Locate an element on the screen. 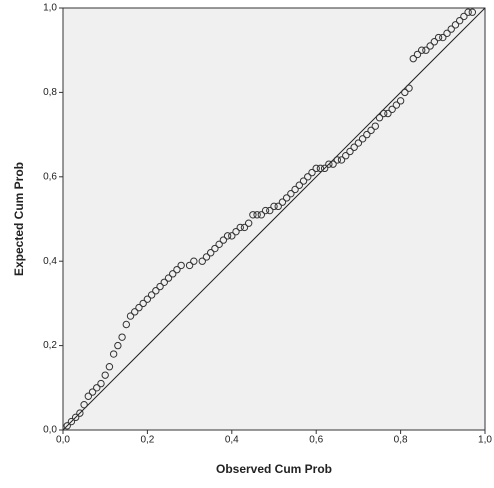 The image size is (494, 488). x-tick-label: 0,2 is located at coordinates (147, 440).